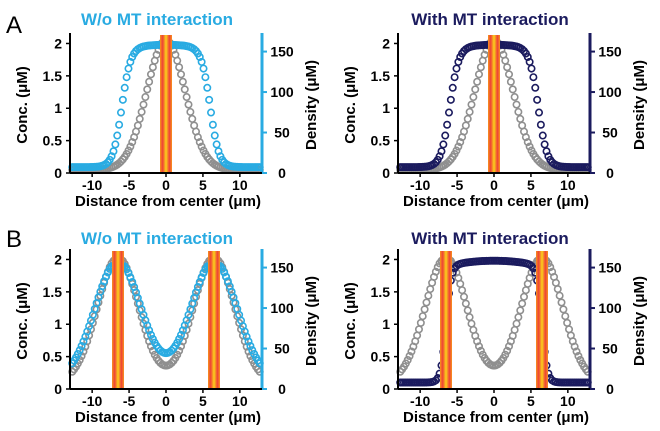 The image size is (660, 431). What do you see at coordinates (58, 259) in the screenshot?
I see `y-tick-label-left: 2` at bounding box center [58, 259].